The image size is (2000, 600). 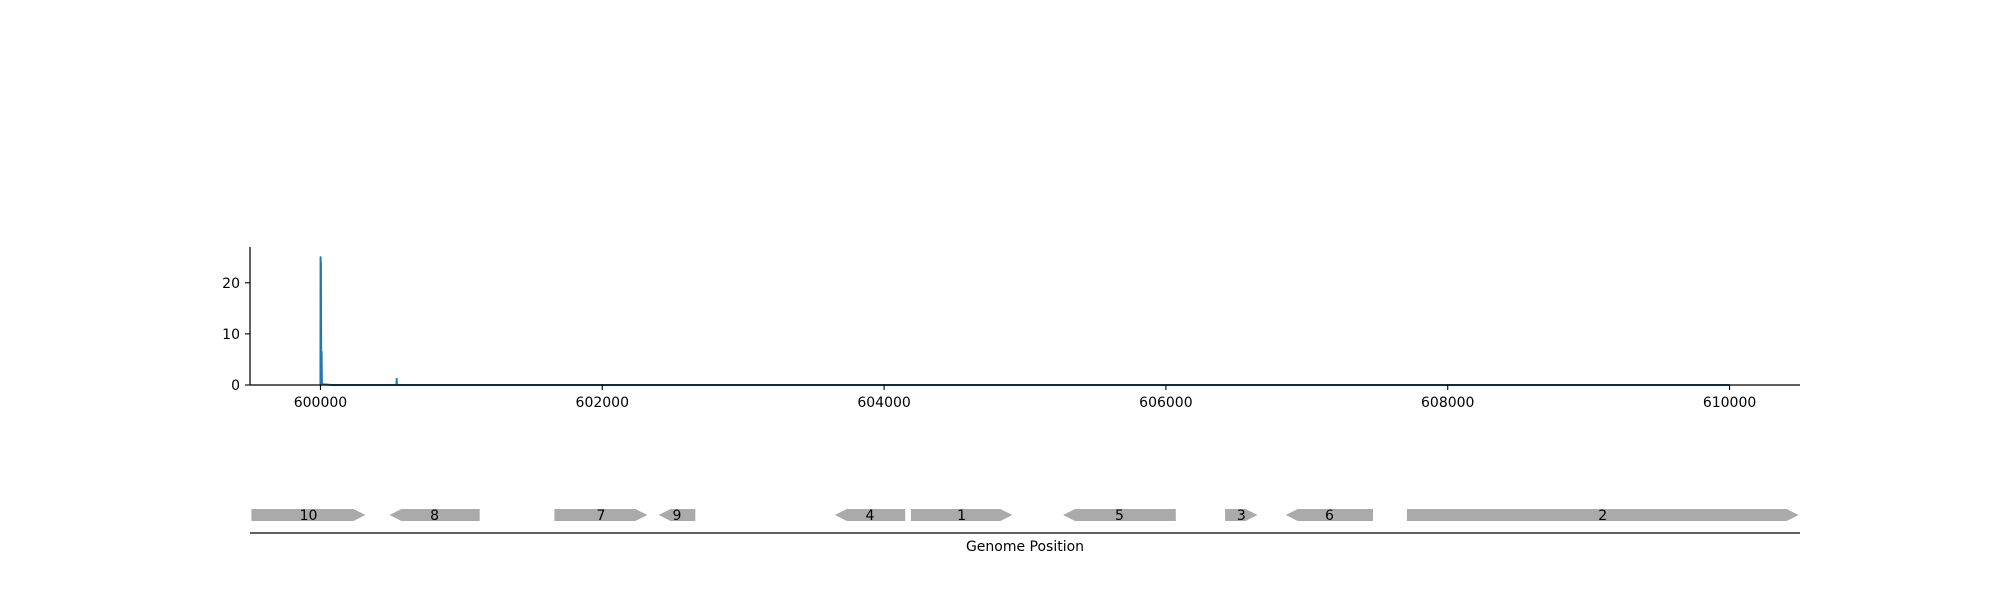 What do you see at coordinates (320, 403) in the screenshot?
I see `x-tick-label: 600000` at bounding box center [320, 403].